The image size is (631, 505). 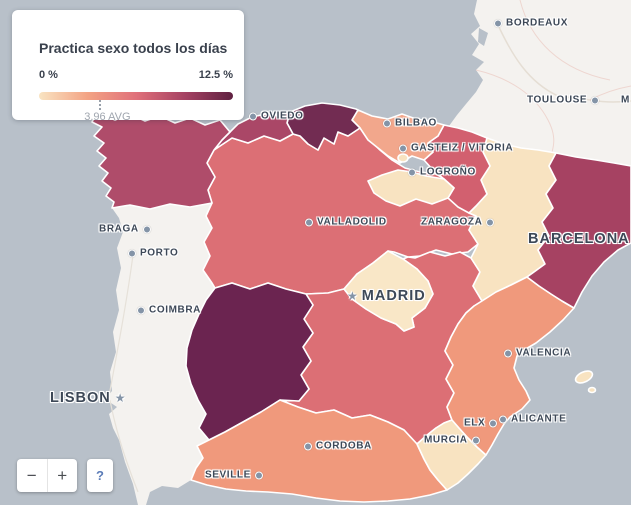 I want to click on region-madrid, so click(x=388, y=291).